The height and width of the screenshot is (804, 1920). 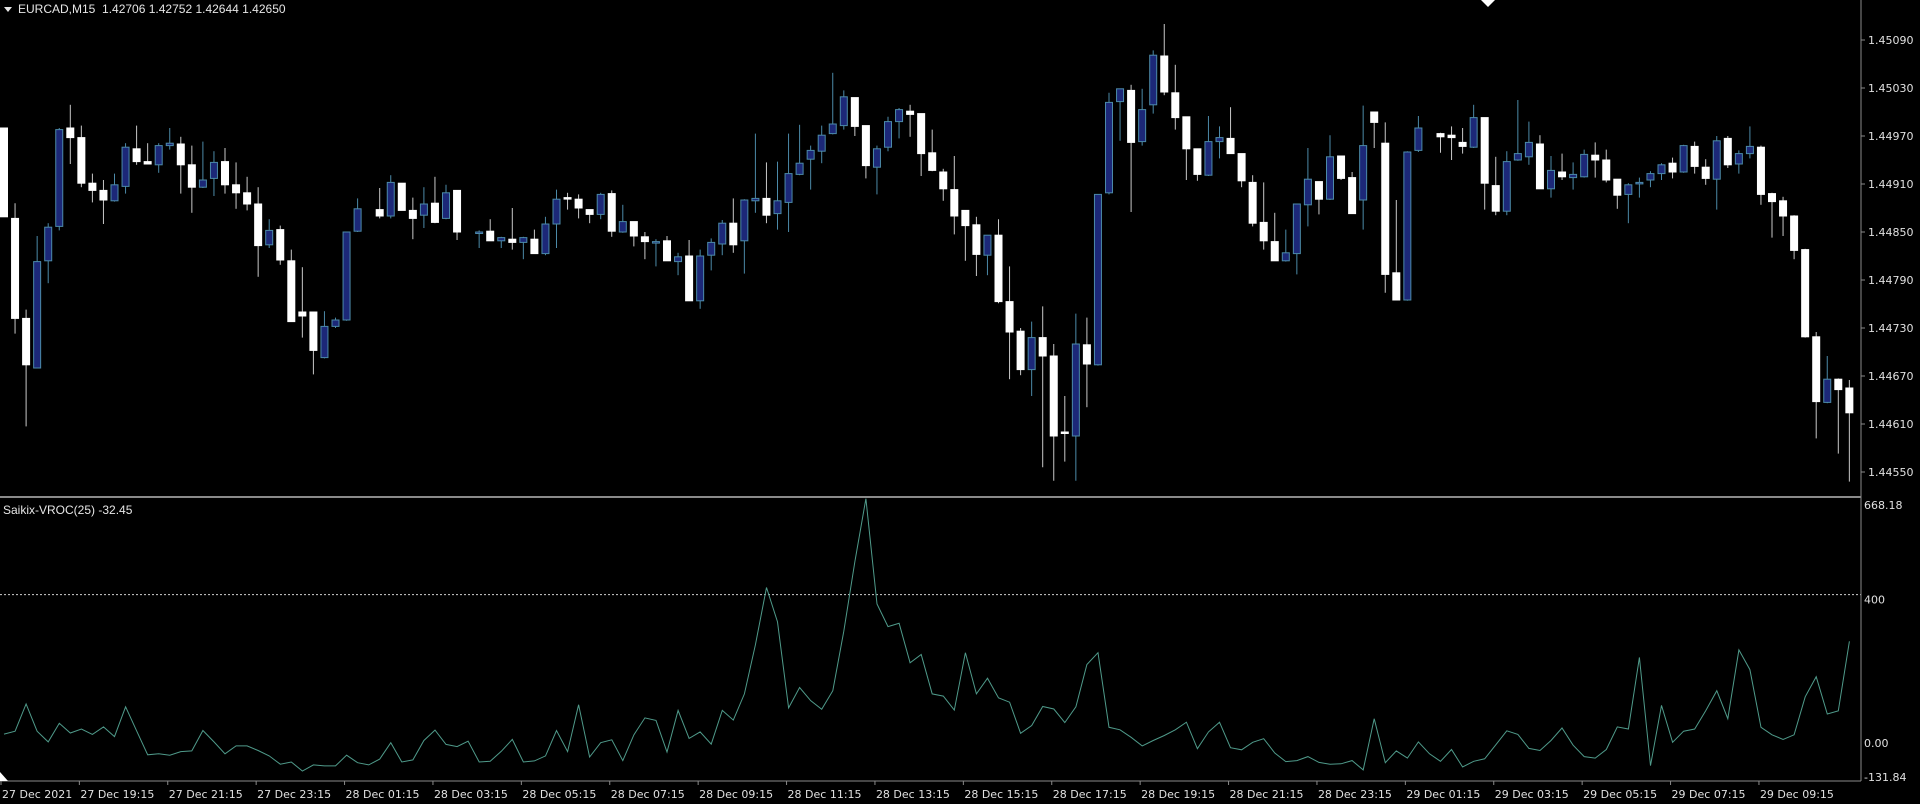 What do you see at coordinates (1267, 794) in the screenshot?
I see `time-tick-label: 28 Dec 21:15` at bounding box center [1267, 794].